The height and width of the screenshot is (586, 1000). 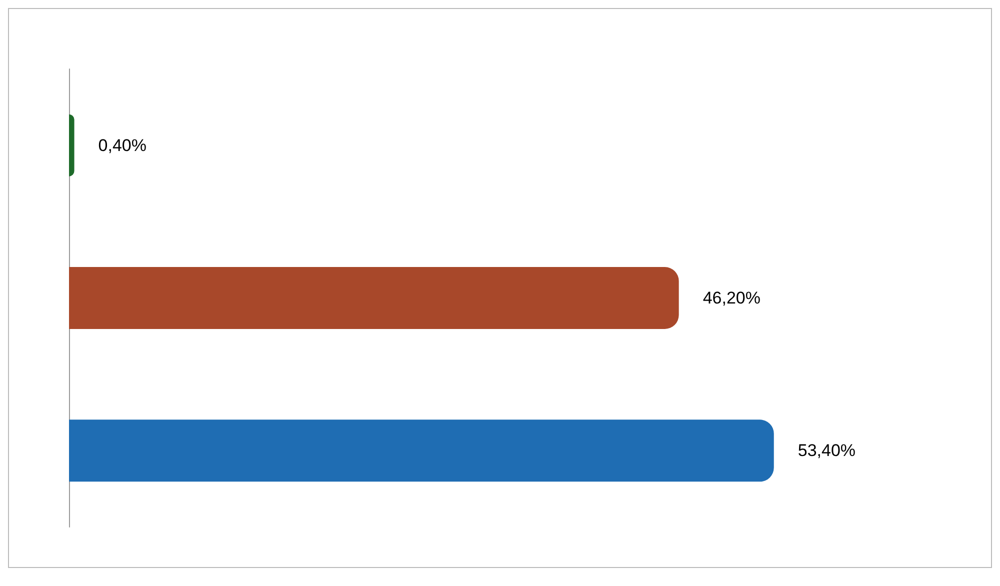 I want to click on data-label: 53,40%, so click(x=827, y=450).